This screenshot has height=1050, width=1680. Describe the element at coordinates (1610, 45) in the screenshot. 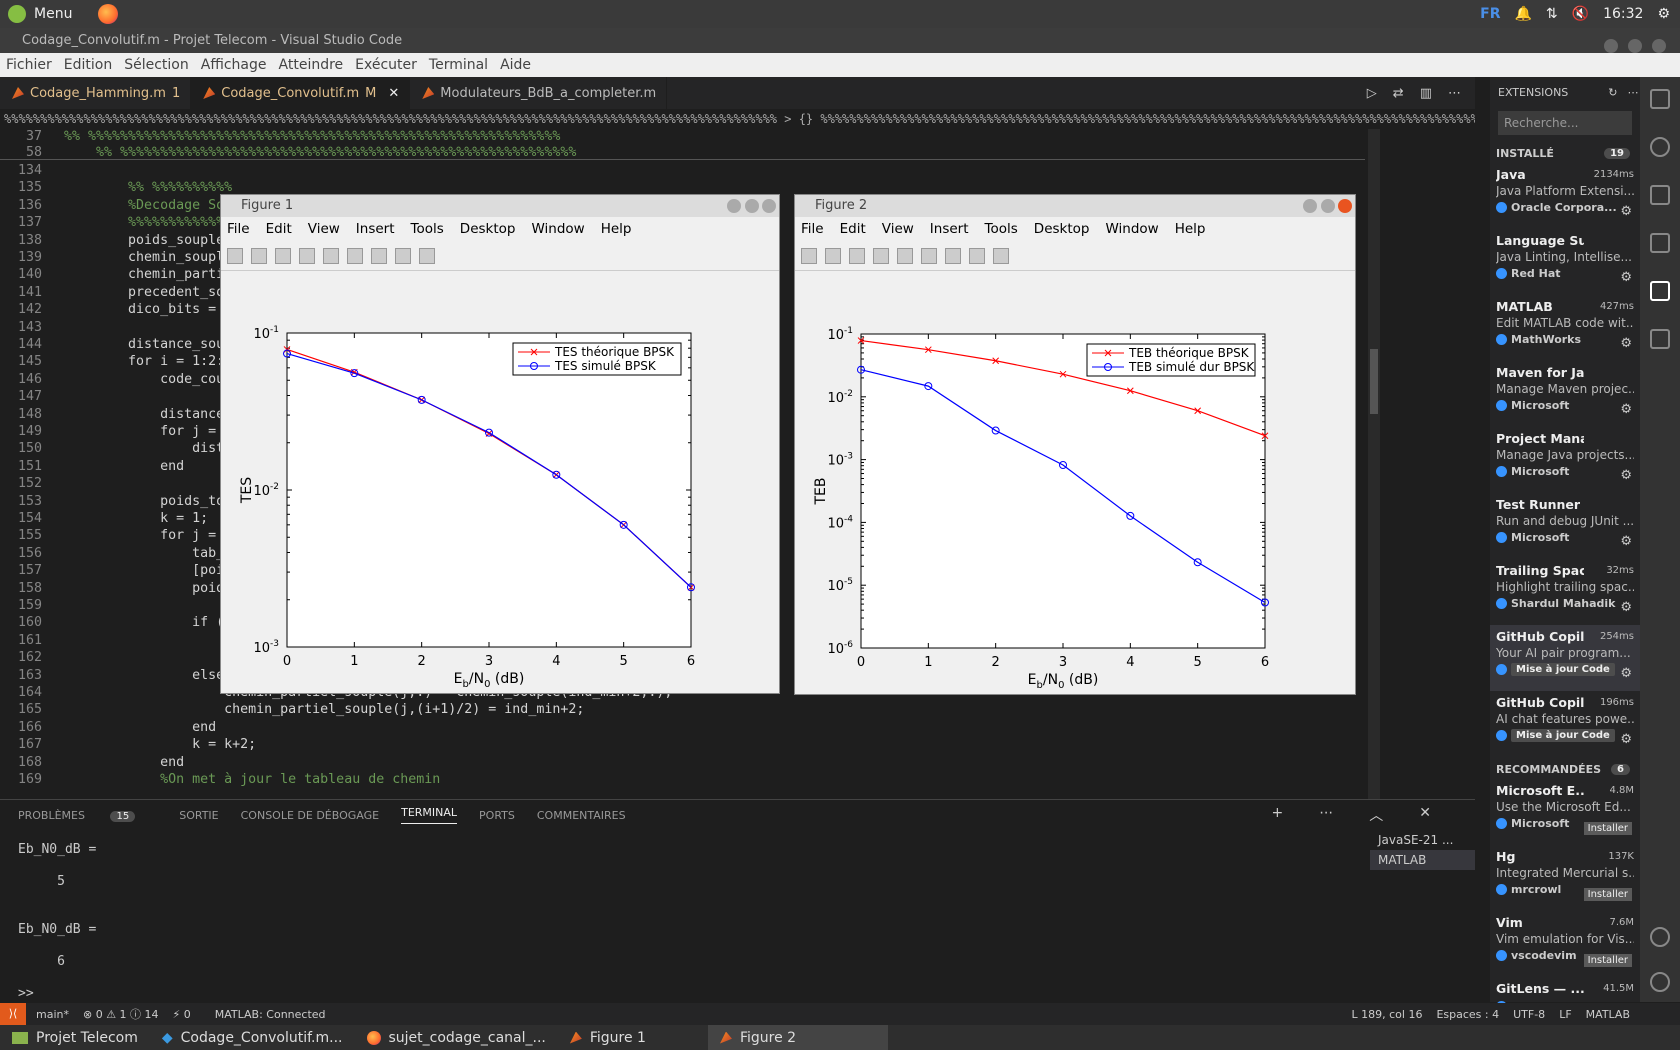

I see `minimize-button` at that location.